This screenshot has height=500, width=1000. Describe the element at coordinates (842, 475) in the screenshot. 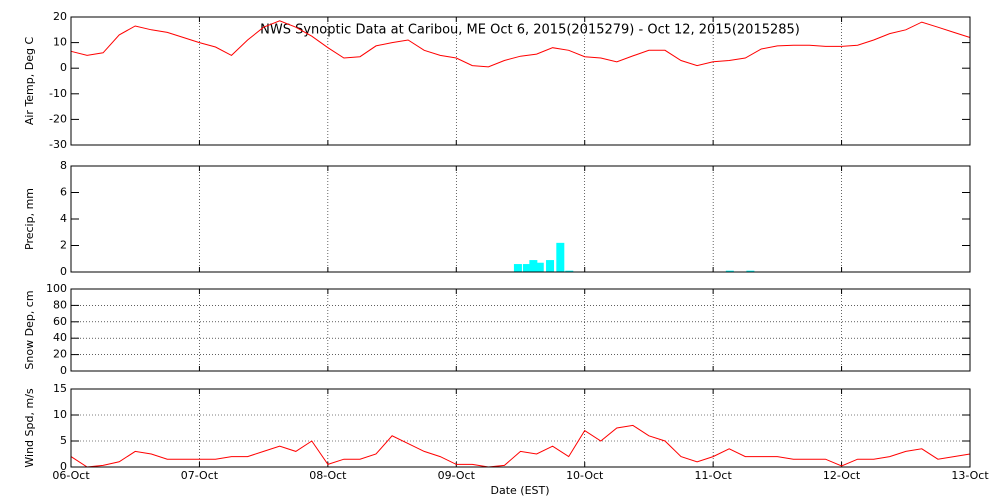

I see `x-tick-label: 12-Oct` at that location.